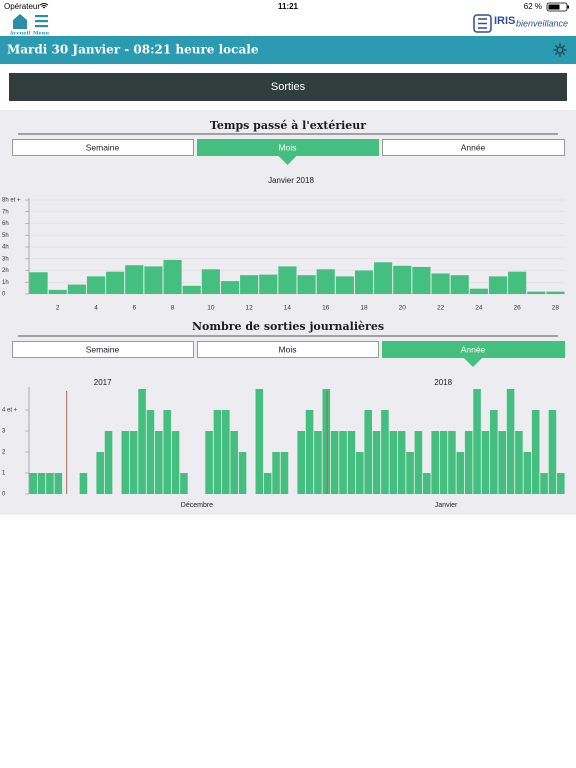 Image resolution: width=576 pixels, height=768 pixels. I want to click on x-tick-label: 20, so click(403, 308).